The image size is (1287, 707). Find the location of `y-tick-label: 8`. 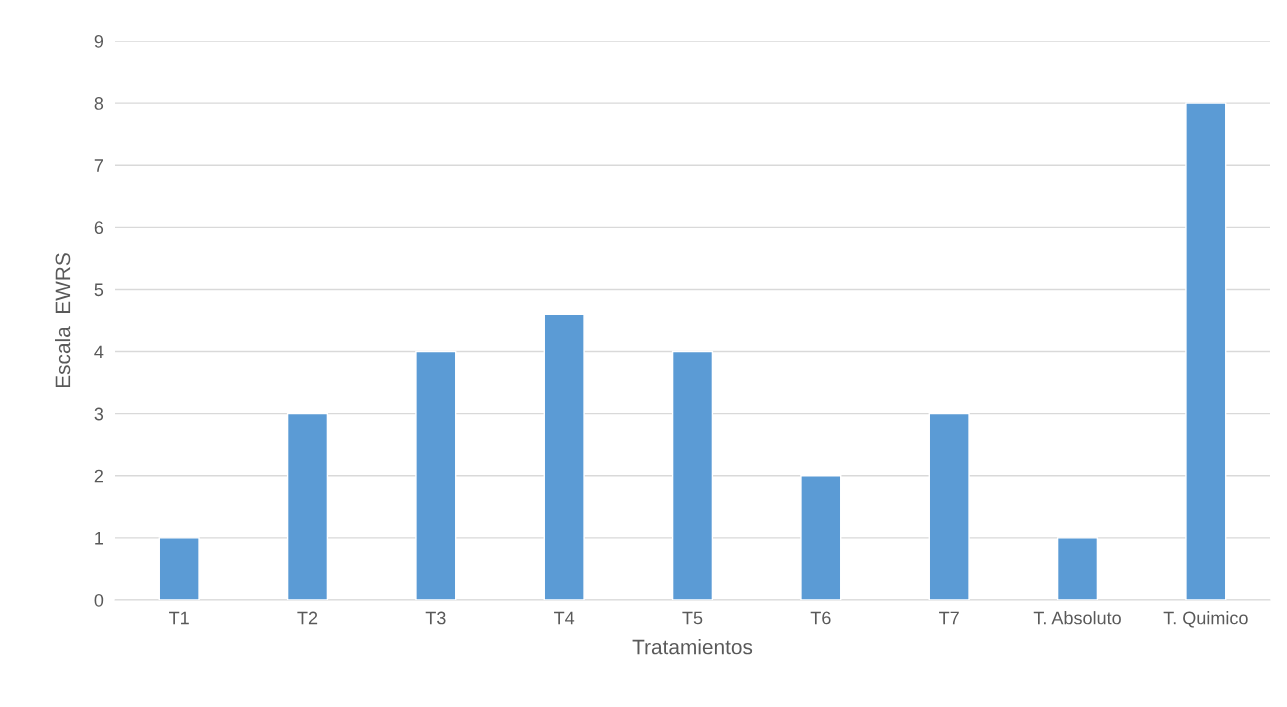

y-tick-label: 8 is located at coordinates (99, 103).